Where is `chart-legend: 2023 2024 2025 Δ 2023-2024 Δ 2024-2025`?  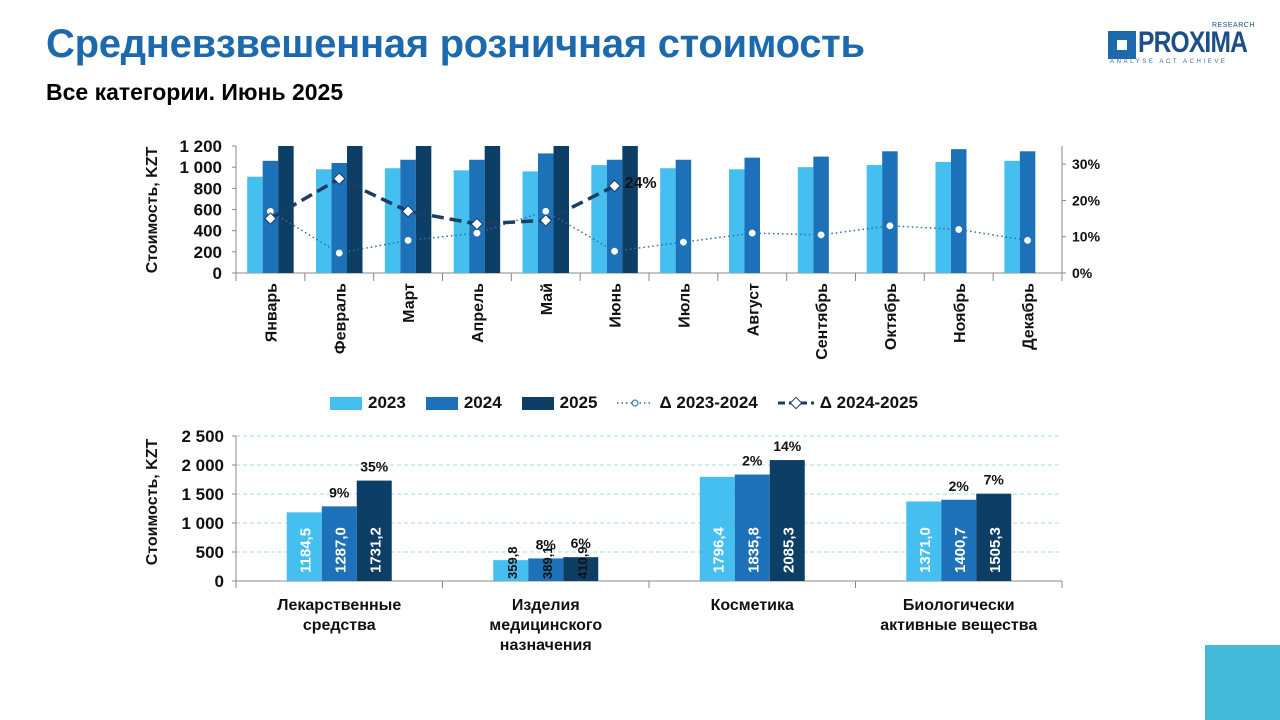
chart-legend: 2023 2024 2025 Δ 2023-2024 Δ 2024-2025 is located at coordinates (634, 403).